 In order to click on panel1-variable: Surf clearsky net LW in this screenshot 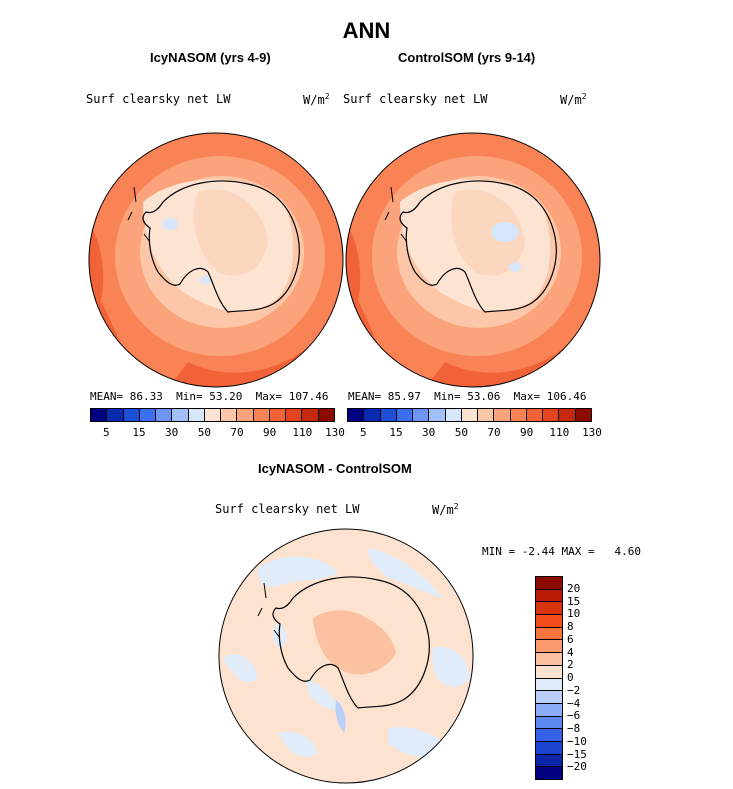, I will do `click(158, 99)`.